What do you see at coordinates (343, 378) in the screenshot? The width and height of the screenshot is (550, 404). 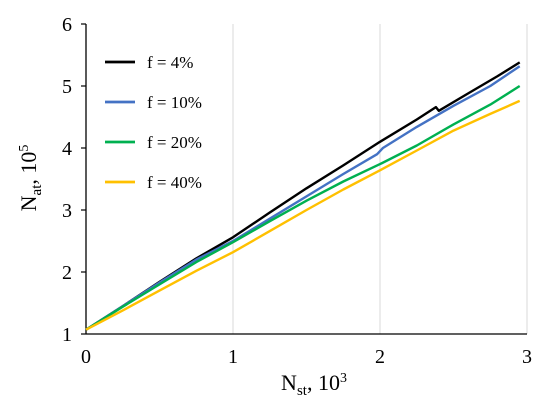 I see `x-axis-title-sup: 3` at bounding box center [343, 378].